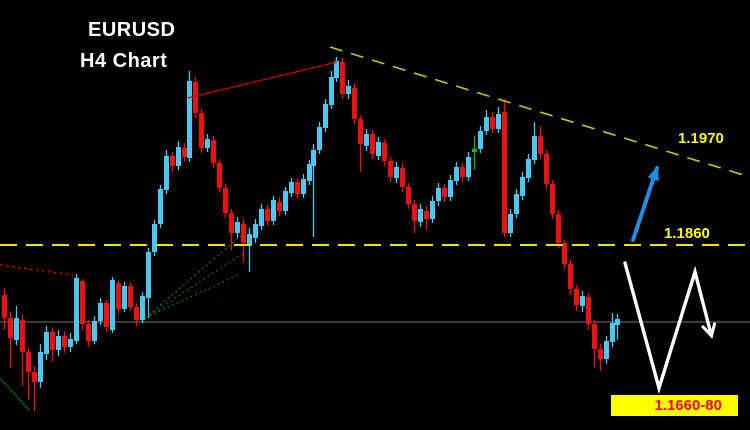 The height and width of the screenshot is (430, 750). What do you see at coordinates (687, 233) in the screenshot?
I see `support-level-label: 1.1860` at bounding box center [687, 233].